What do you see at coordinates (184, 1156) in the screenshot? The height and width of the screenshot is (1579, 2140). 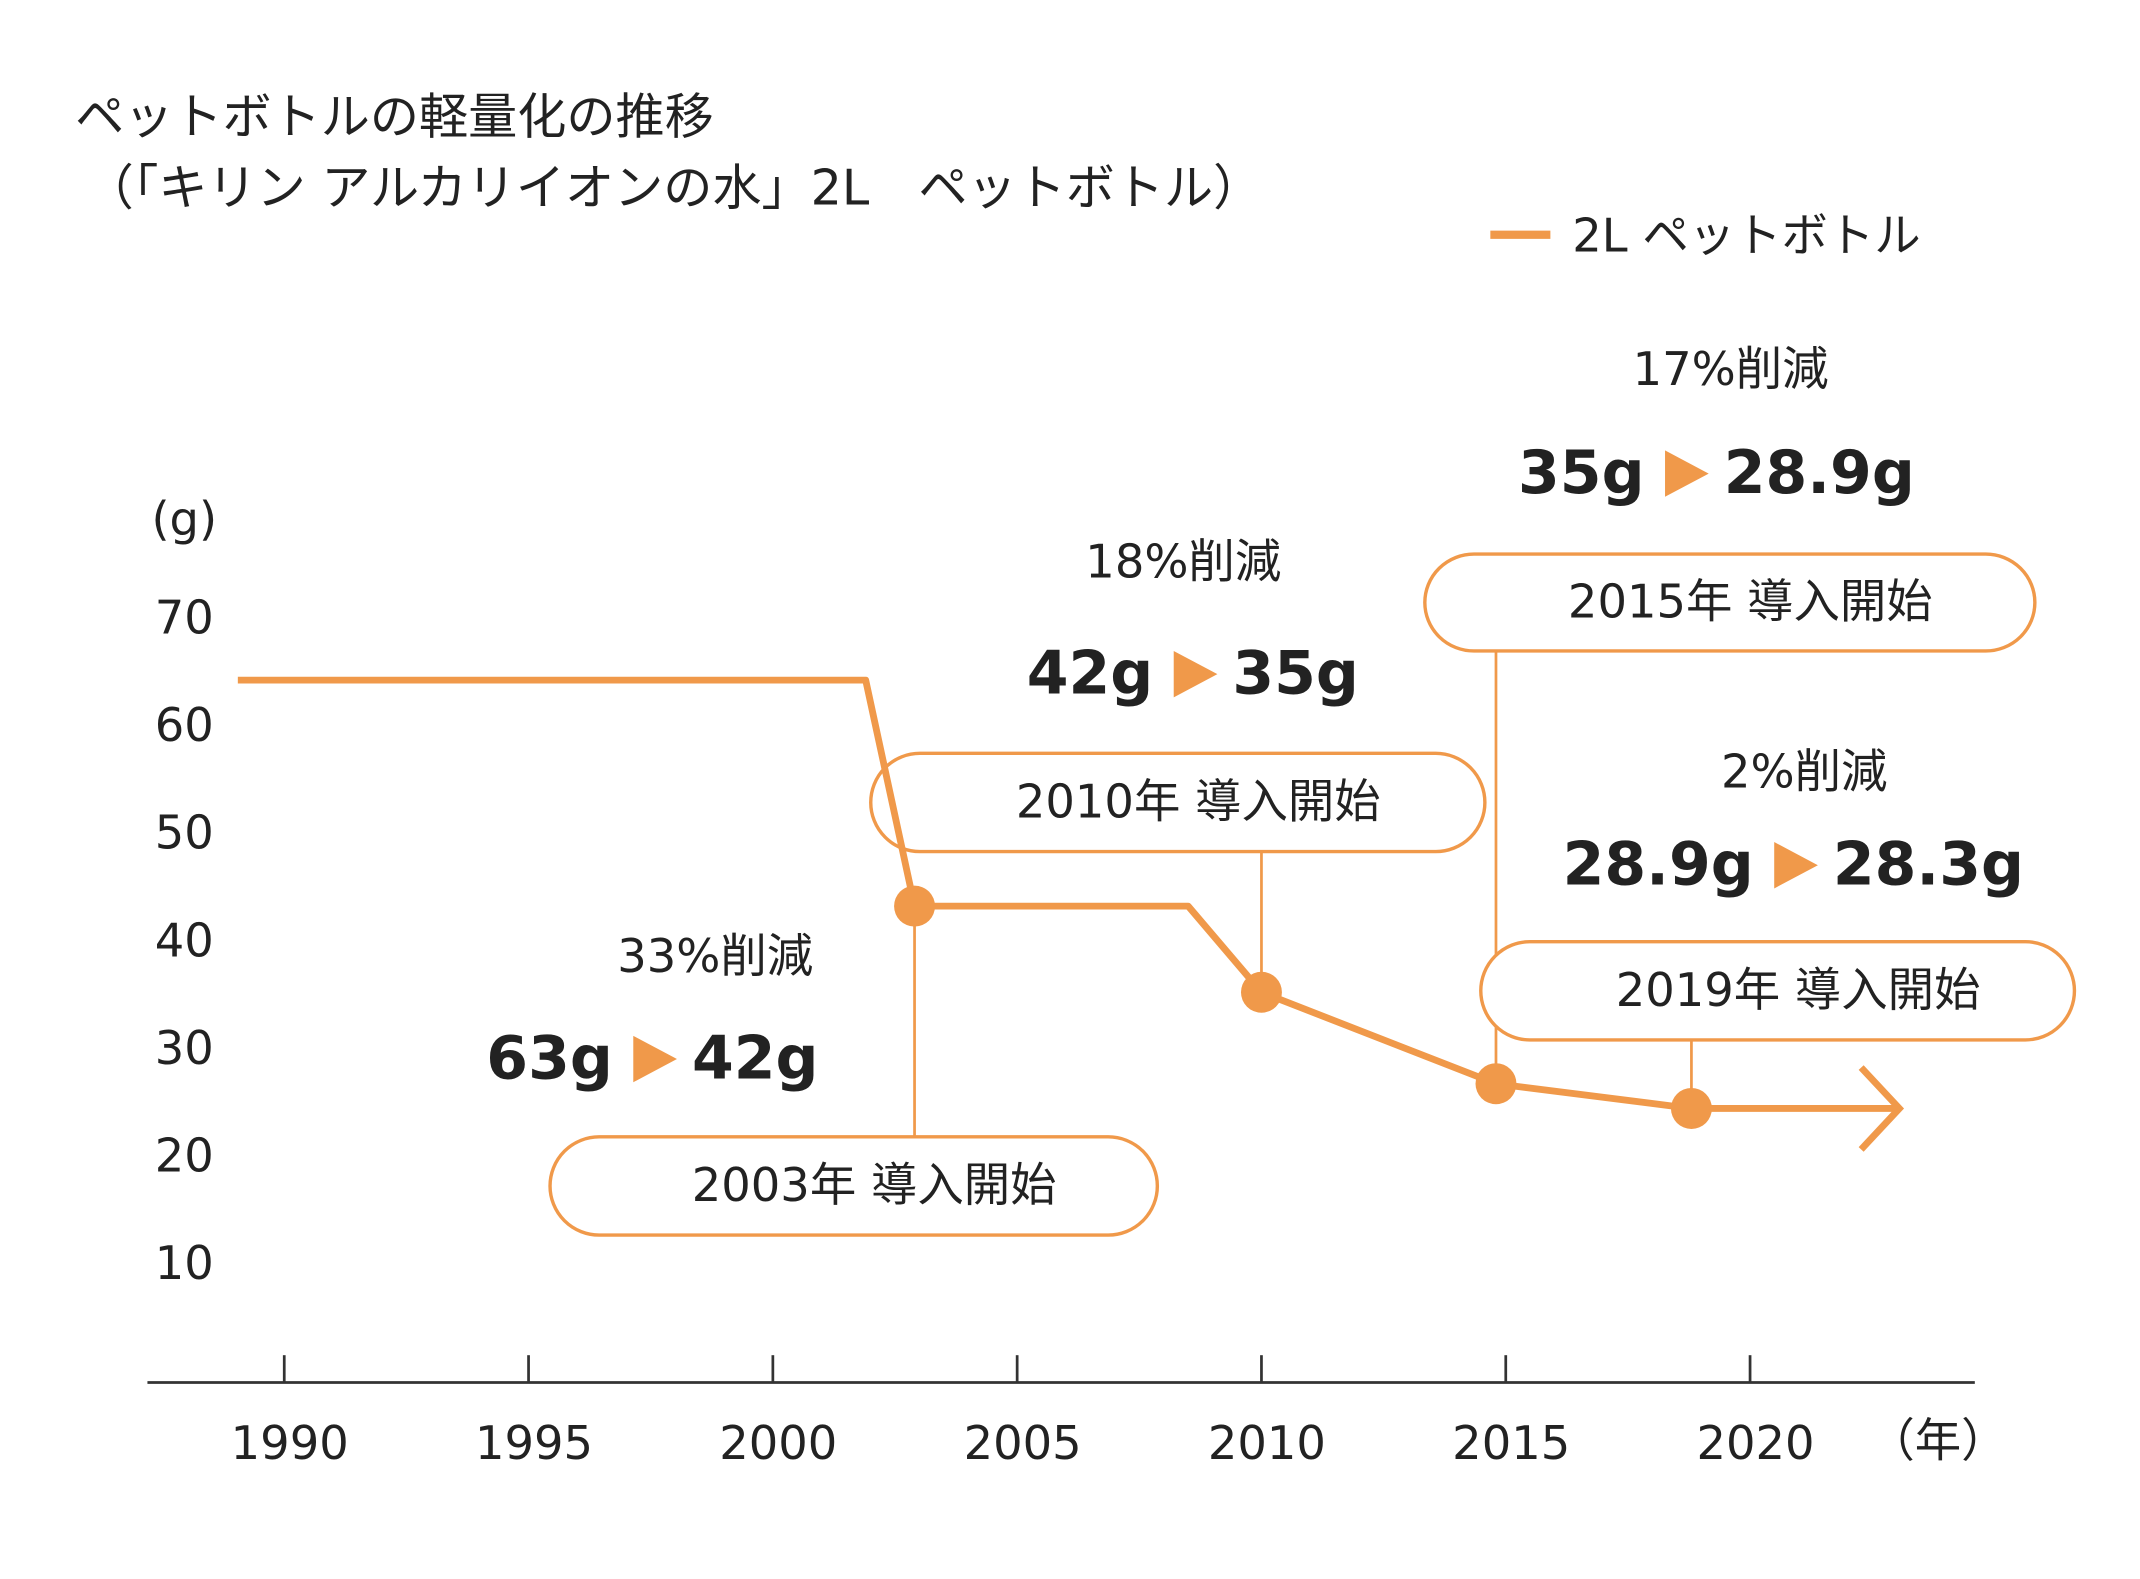 I see `y-tick-label: 20` at bounding box center [184, 1156].